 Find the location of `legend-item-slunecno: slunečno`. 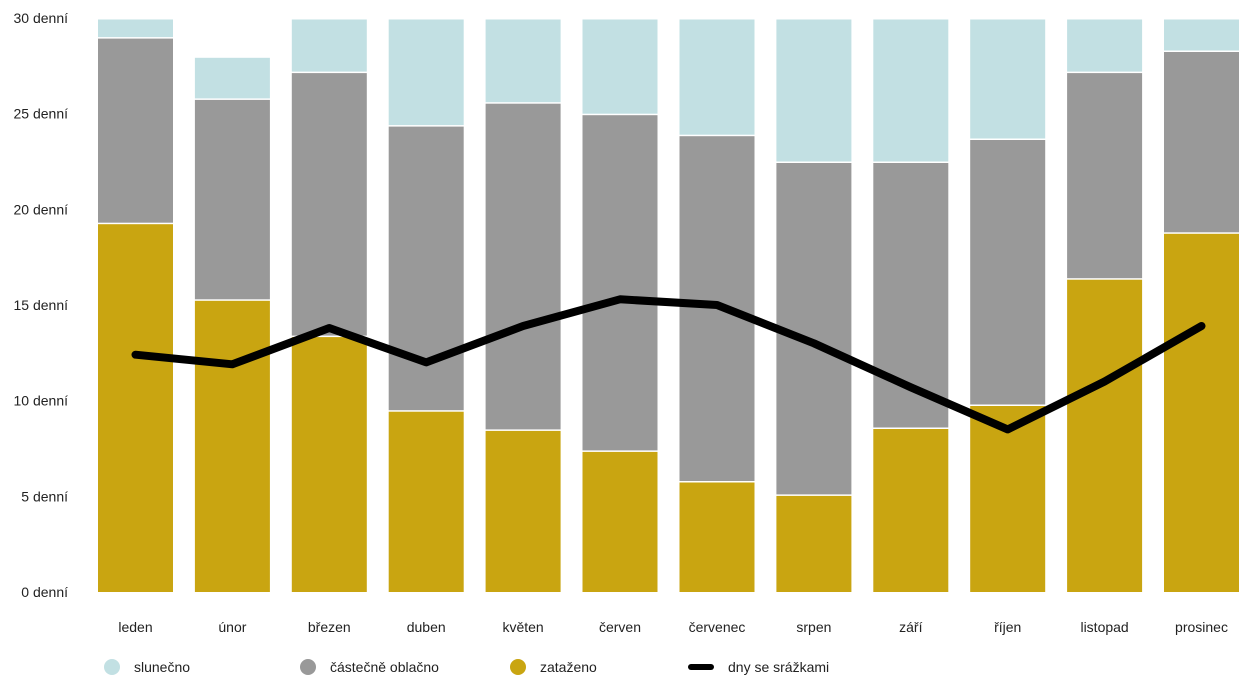

legend-item-slunecno: slunečno is located at coordinates (147, 667).